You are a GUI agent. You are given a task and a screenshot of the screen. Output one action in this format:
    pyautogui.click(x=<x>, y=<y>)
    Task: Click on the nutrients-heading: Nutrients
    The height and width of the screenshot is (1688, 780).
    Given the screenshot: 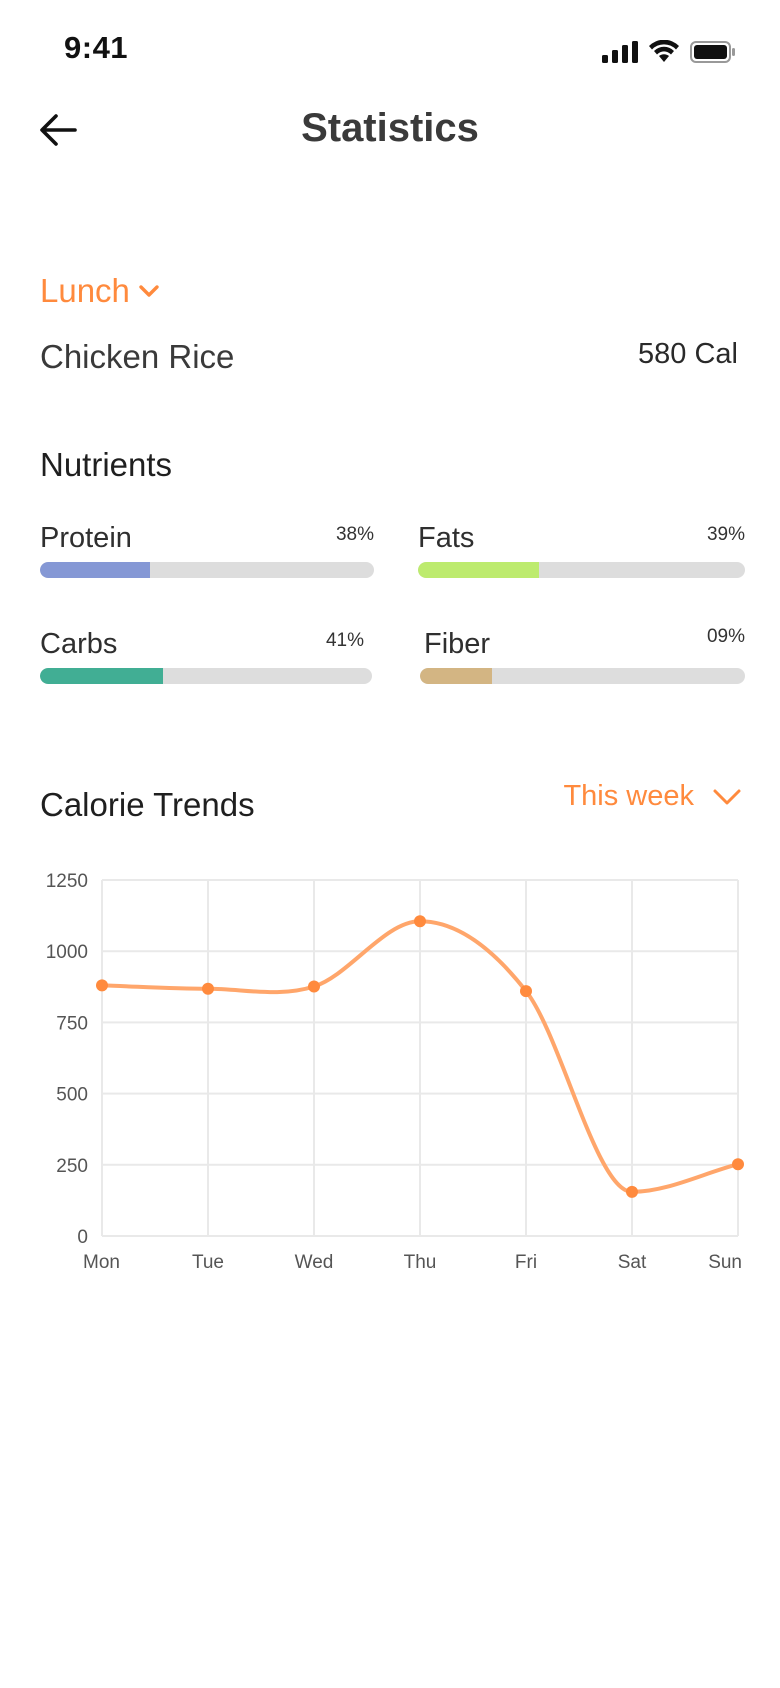 What is the action you would take?
    pyautogui.click(x=106, y=464)
    